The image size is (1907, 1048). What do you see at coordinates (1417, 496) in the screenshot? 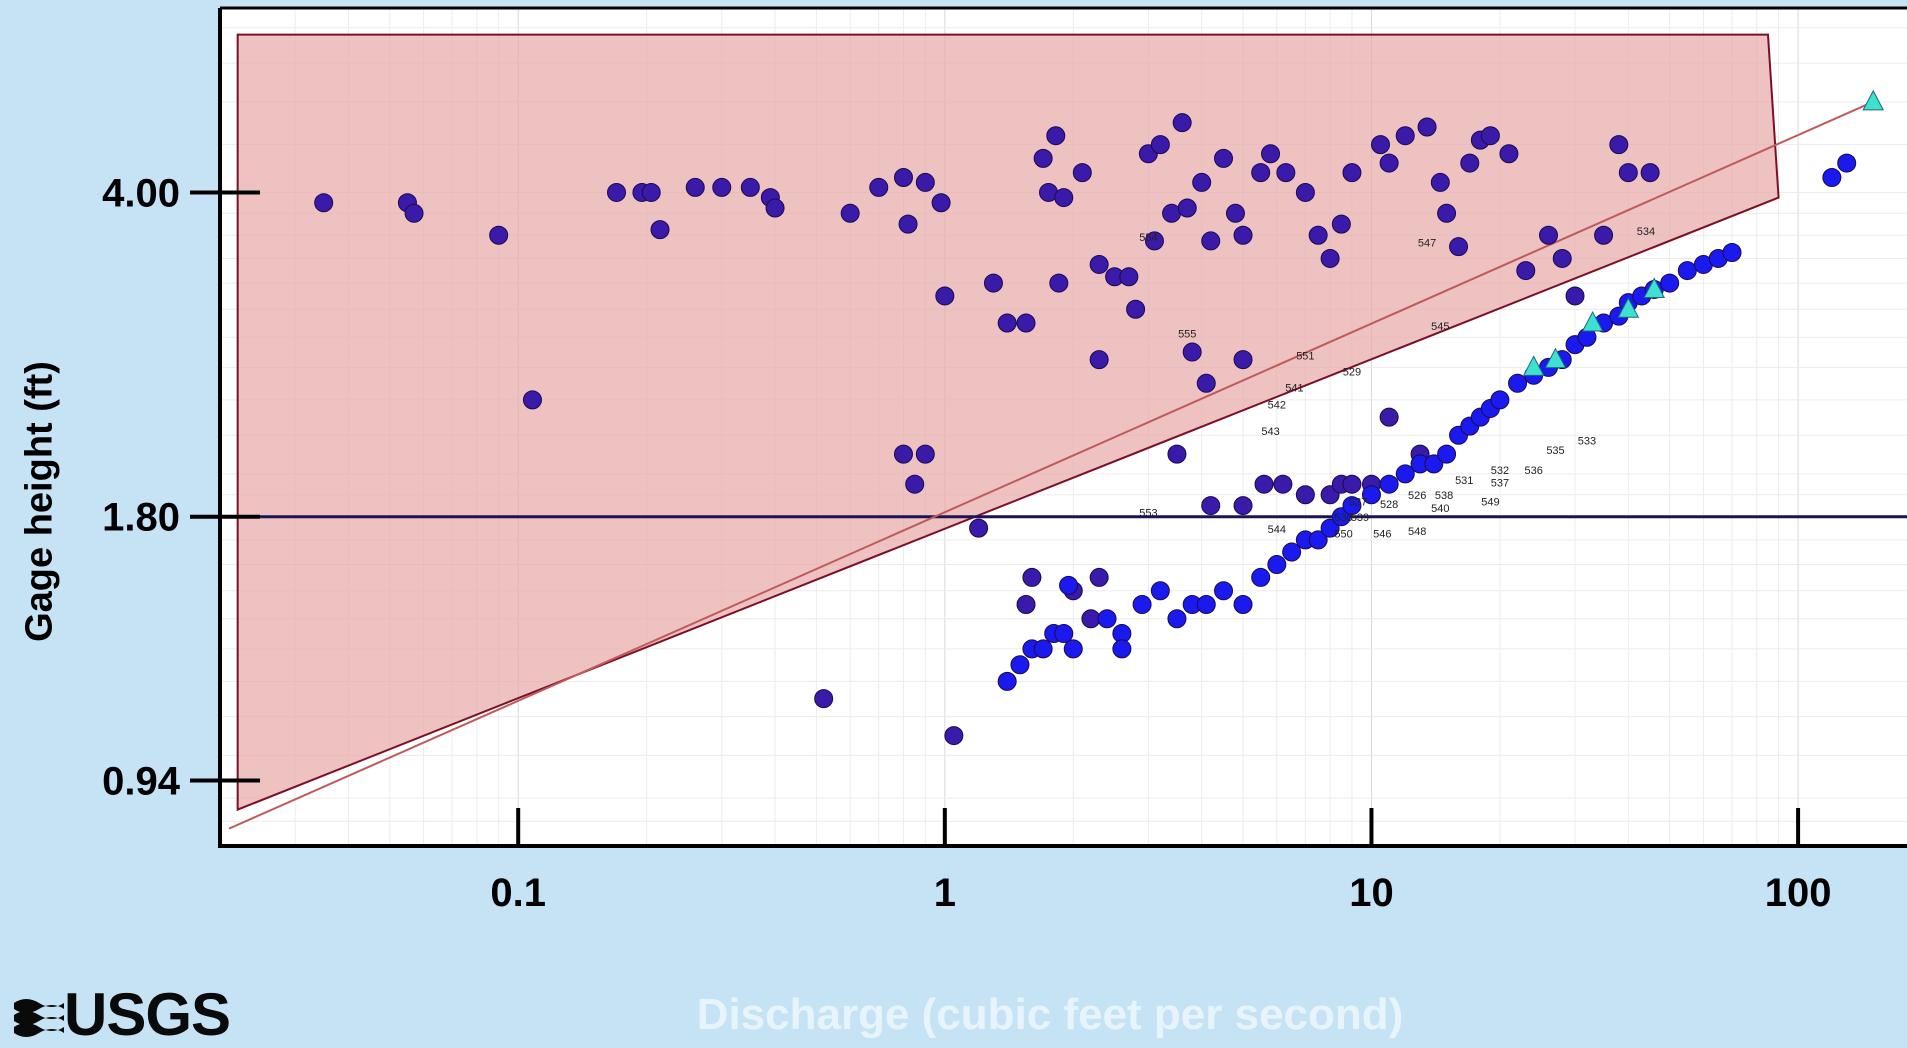
I see `measurement-number-label: 526` at bounding box center [1417, 496].